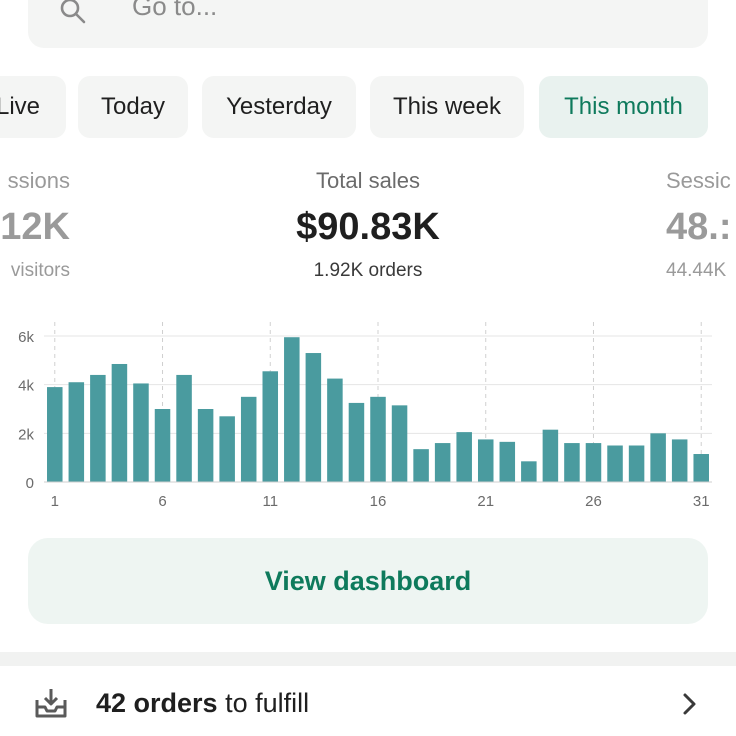 Image resolution: width=736 pixels, height=736 pixels. I want to click on metric-subtext: 1.92K orders, so click(368, 270).